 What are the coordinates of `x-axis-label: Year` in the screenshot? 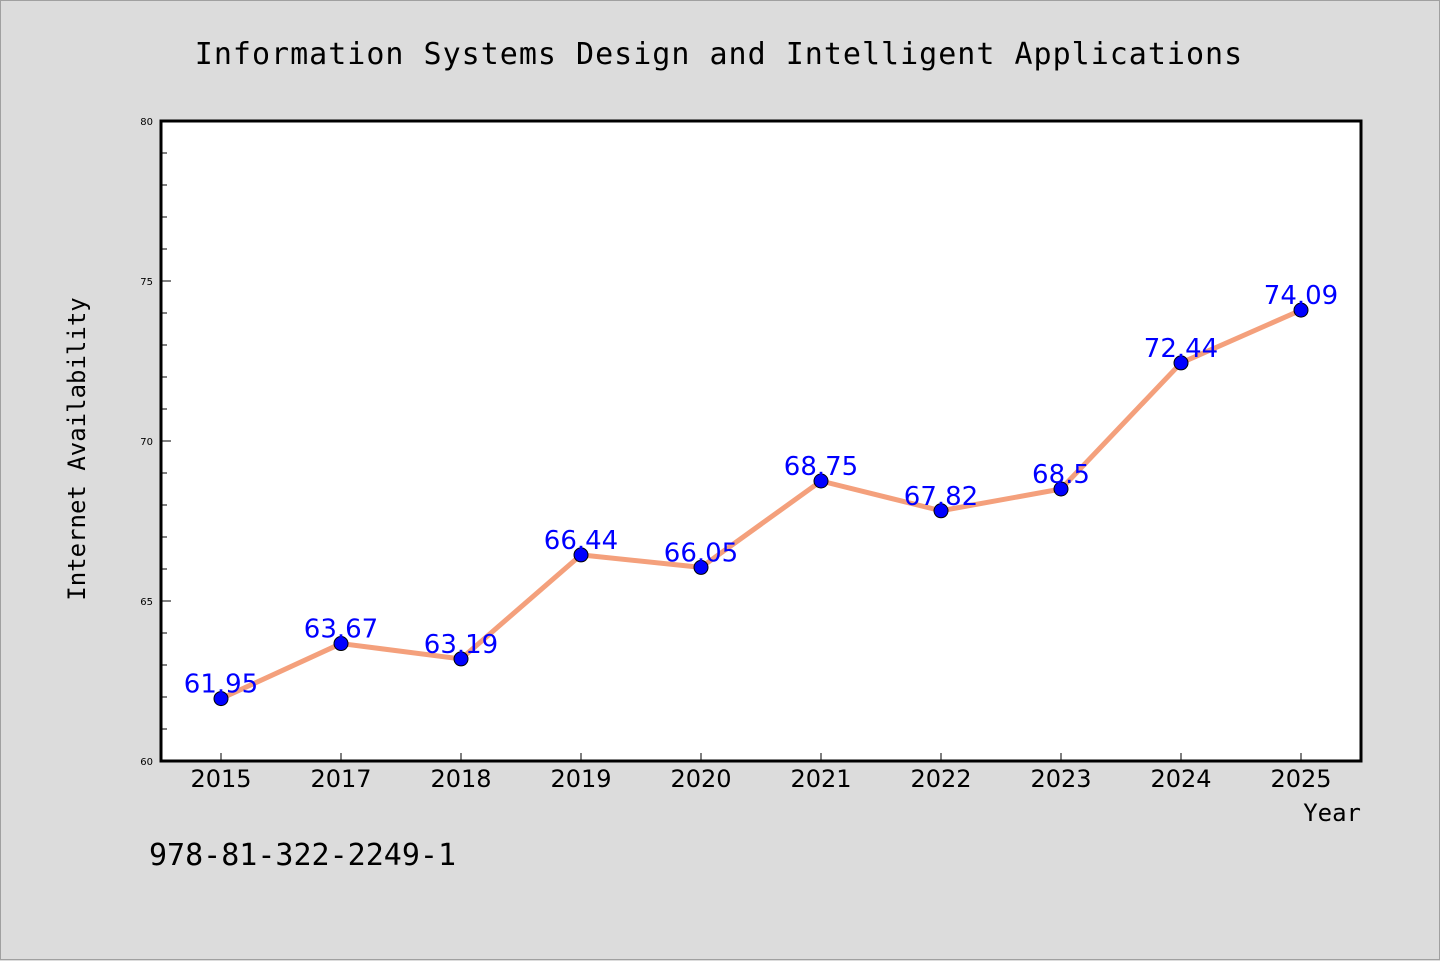 It's located at (1332, 813).